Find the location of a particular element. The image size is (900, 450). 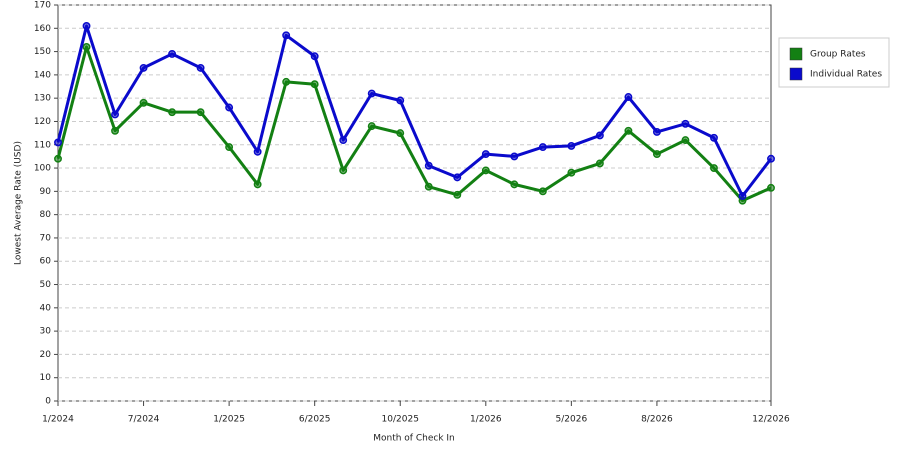

y-tick-label: 100 is located at coordinates (42, 169).